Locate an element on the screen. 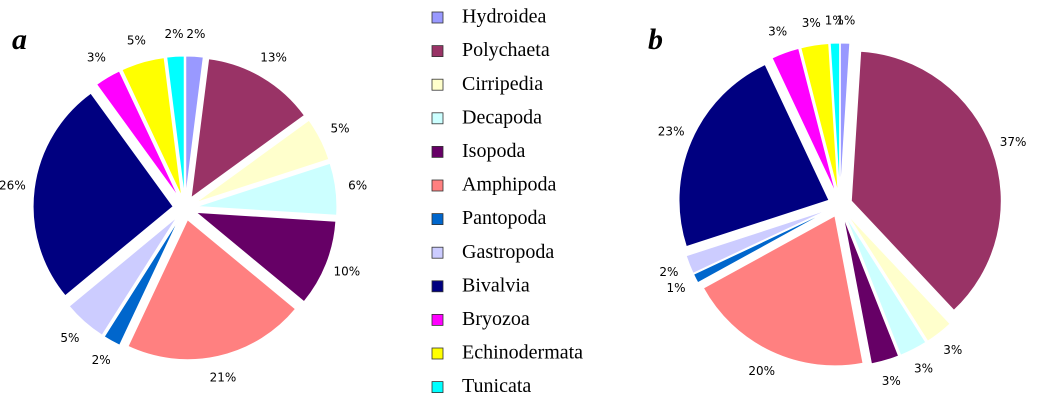 The height and width of the screenshot is (404, 1038). legend-label: Isopoda is located at coordinates (493, 151).